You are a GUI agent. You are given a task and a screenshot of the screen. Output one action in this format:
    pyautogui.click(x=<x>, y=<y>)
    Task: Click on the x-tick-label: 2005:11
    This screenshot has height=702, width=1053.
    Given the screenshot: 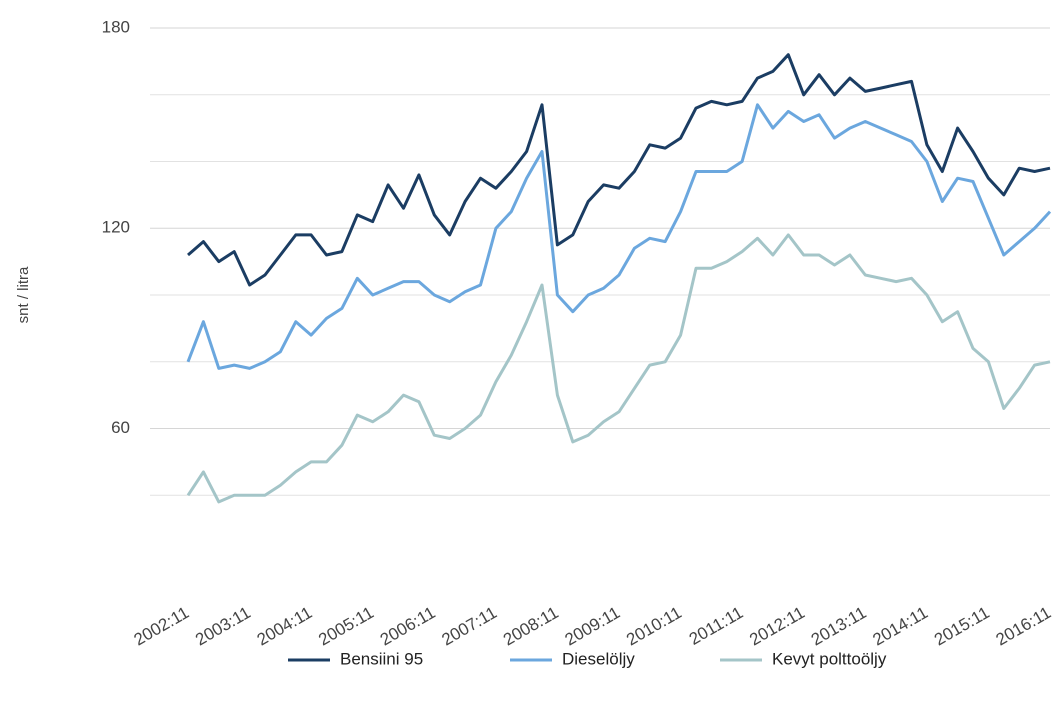 What is the action you would take?
    pyautogui.click(x=346, y=626)
    